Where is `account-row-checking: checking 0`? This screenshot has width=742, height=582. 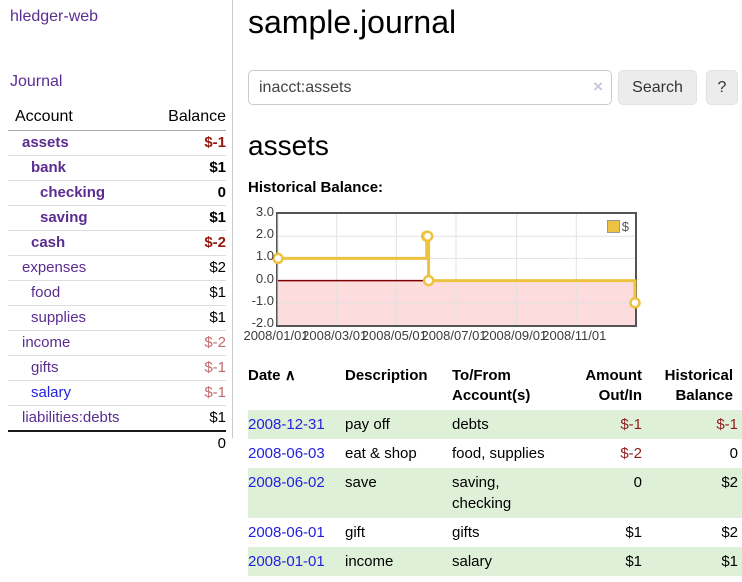 account-row-checking: checking 0 is located at coordinates (117, 193).